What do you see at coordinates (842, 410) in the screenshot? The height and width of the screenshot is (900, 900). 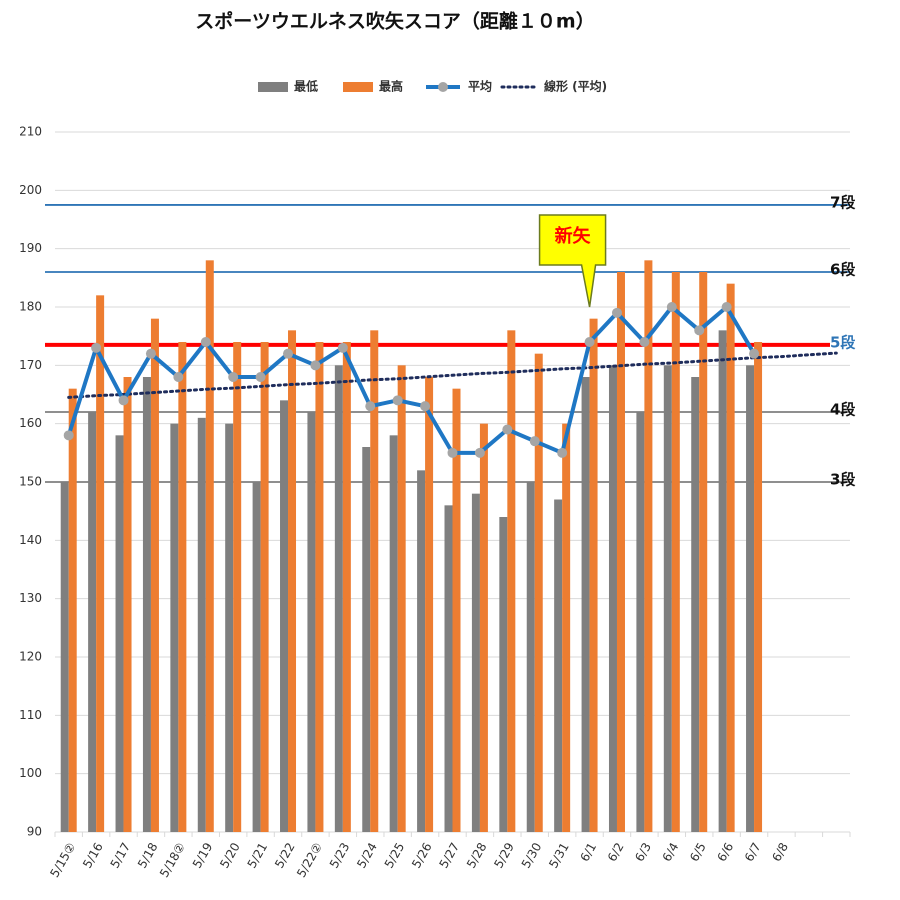 I see `reference-label: 4段` at bounding box center [842, 410].